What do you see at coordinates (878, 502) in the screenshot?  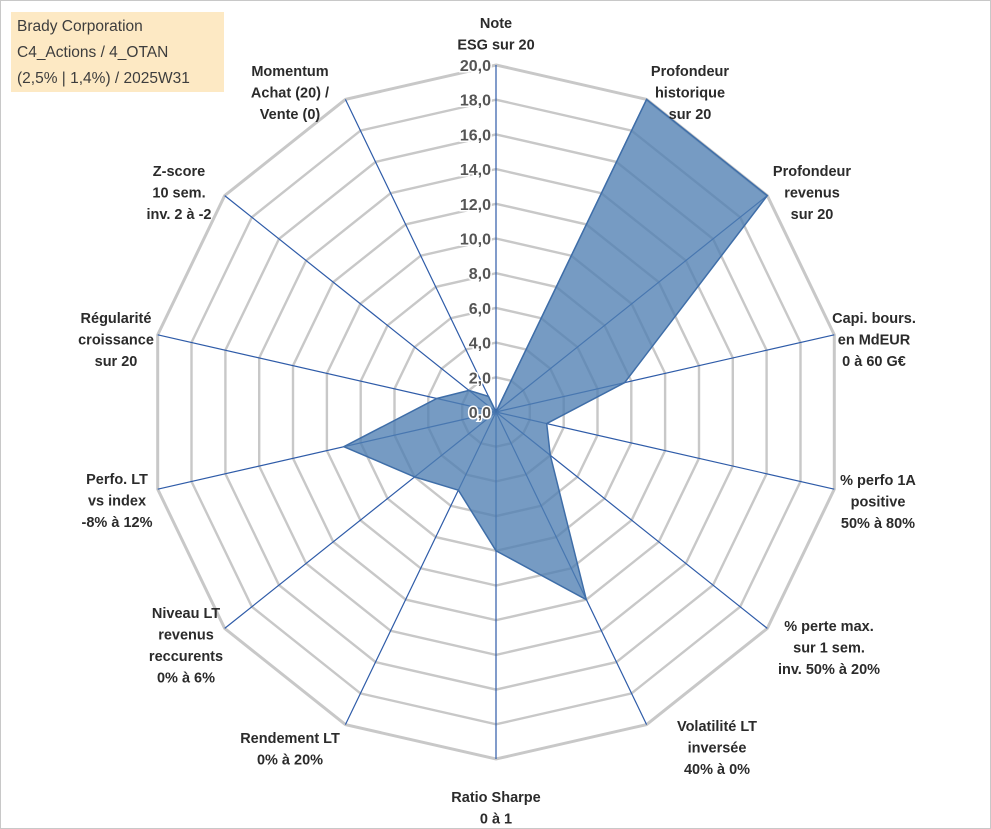 I see `axis-label: % perfo 1A positive 50% à 80%` at bounding box center [878, 502].